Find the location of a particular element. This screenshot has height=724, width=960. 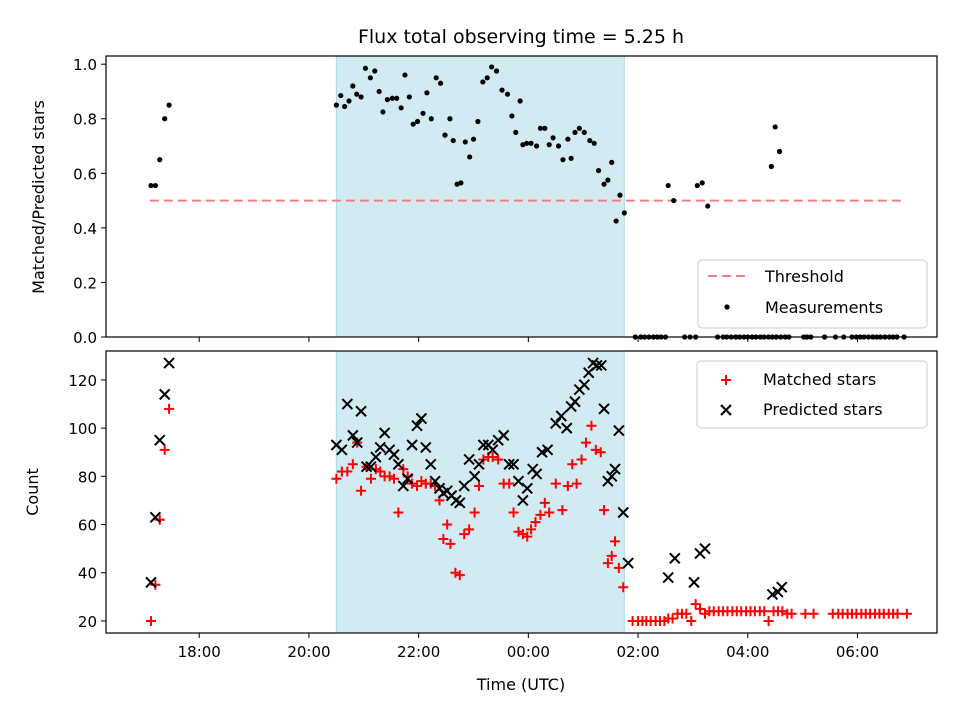

y-tick-label: 40 is located at coordinates (87, 574).